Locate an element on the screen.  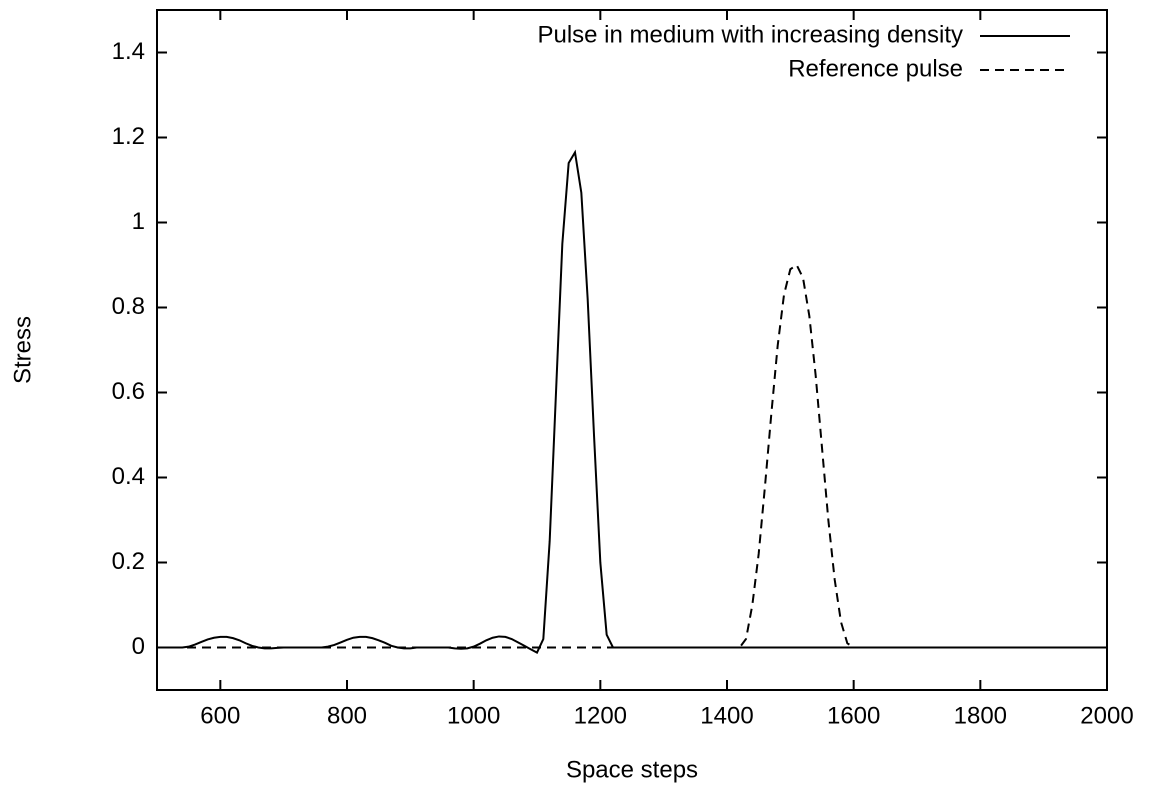
y-tick-label: 1.2 is located at coordinates (128, 136).